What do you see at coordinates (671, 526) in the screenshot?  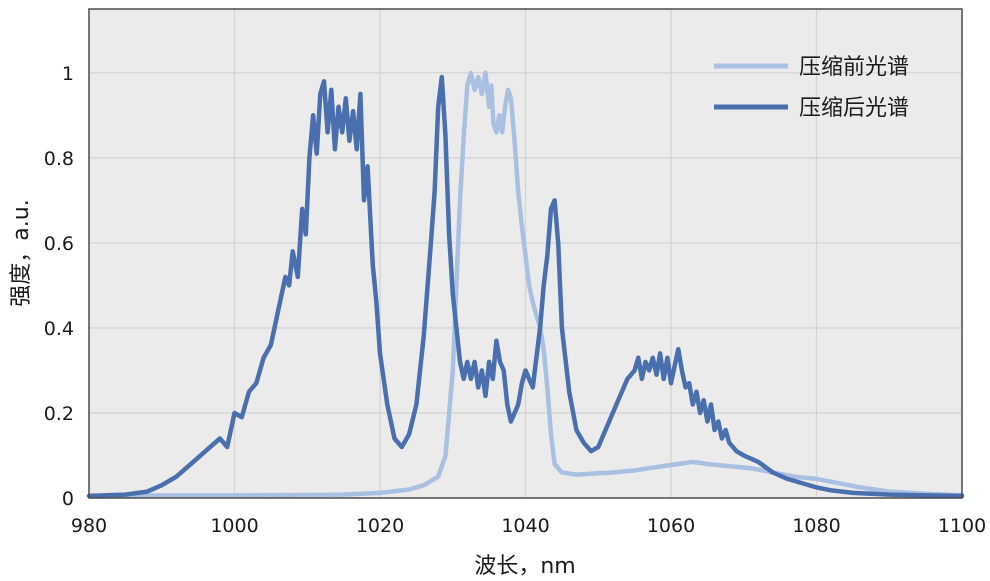 I see `x-tick-label: 1060` at bounding box center [671, 526].